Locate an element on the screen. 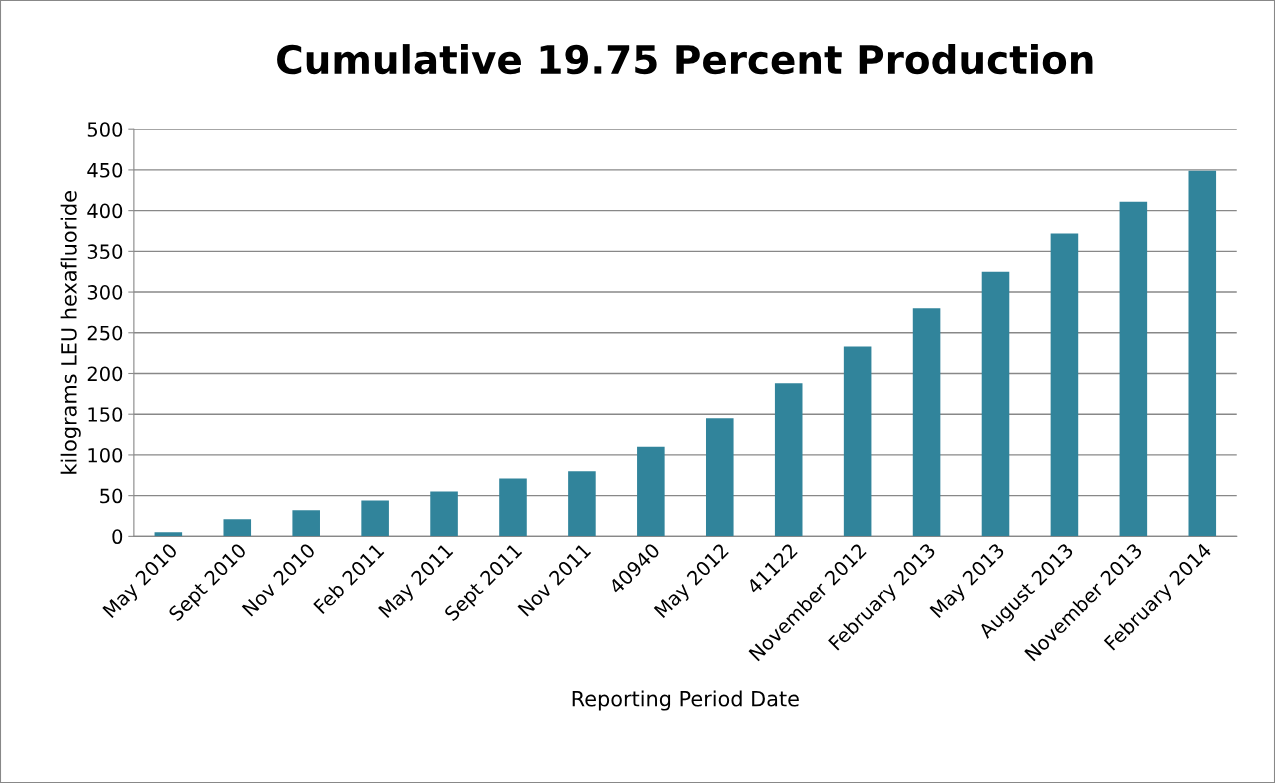  y-tick-label: 250 is located at coordinates (105, 333).